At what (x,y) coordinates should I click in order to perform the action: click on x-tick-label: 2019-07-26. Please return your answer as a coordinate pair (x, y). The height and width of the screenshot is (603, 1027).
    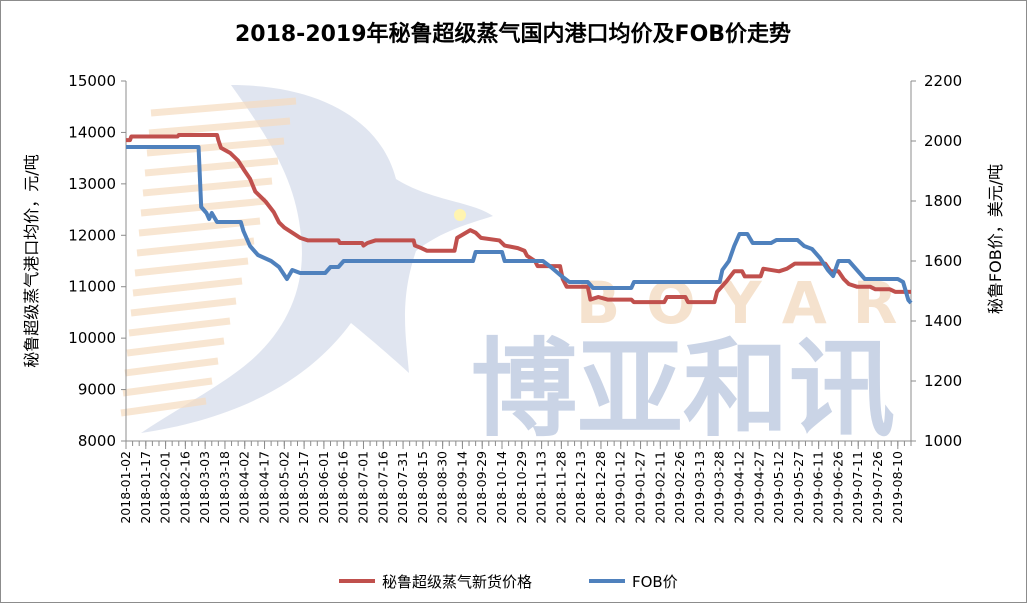
    Looking at the image, I should click on (877, 487).